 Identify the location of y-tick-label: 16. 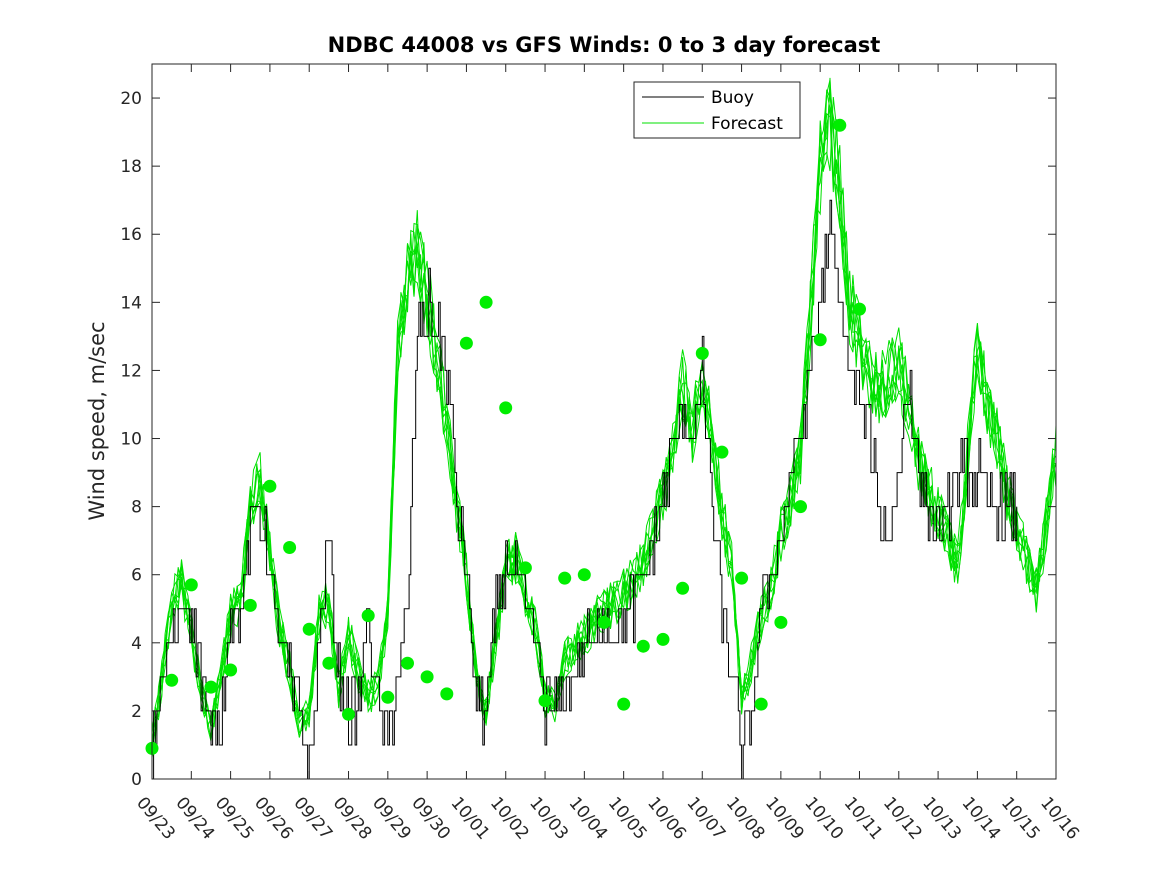
(131, 235).